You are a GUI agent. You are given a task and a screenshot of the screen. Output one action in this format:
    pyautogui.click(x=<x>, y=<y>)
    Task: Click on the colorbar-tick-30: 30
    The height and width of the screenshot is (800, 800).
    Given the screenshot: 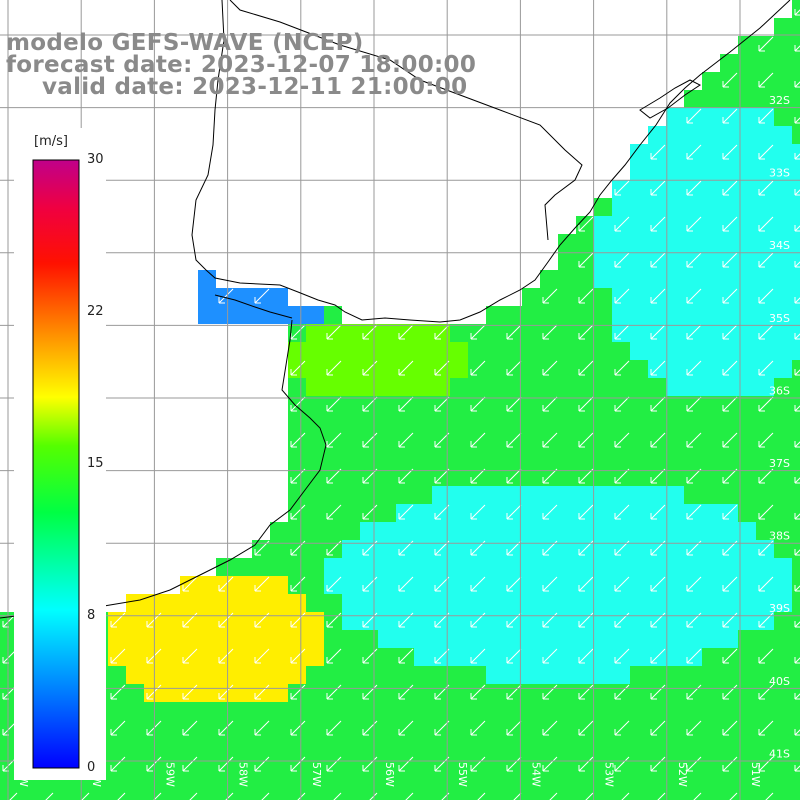 What is the action you would take?
    pyautogui.click(x=95, y=159)
    